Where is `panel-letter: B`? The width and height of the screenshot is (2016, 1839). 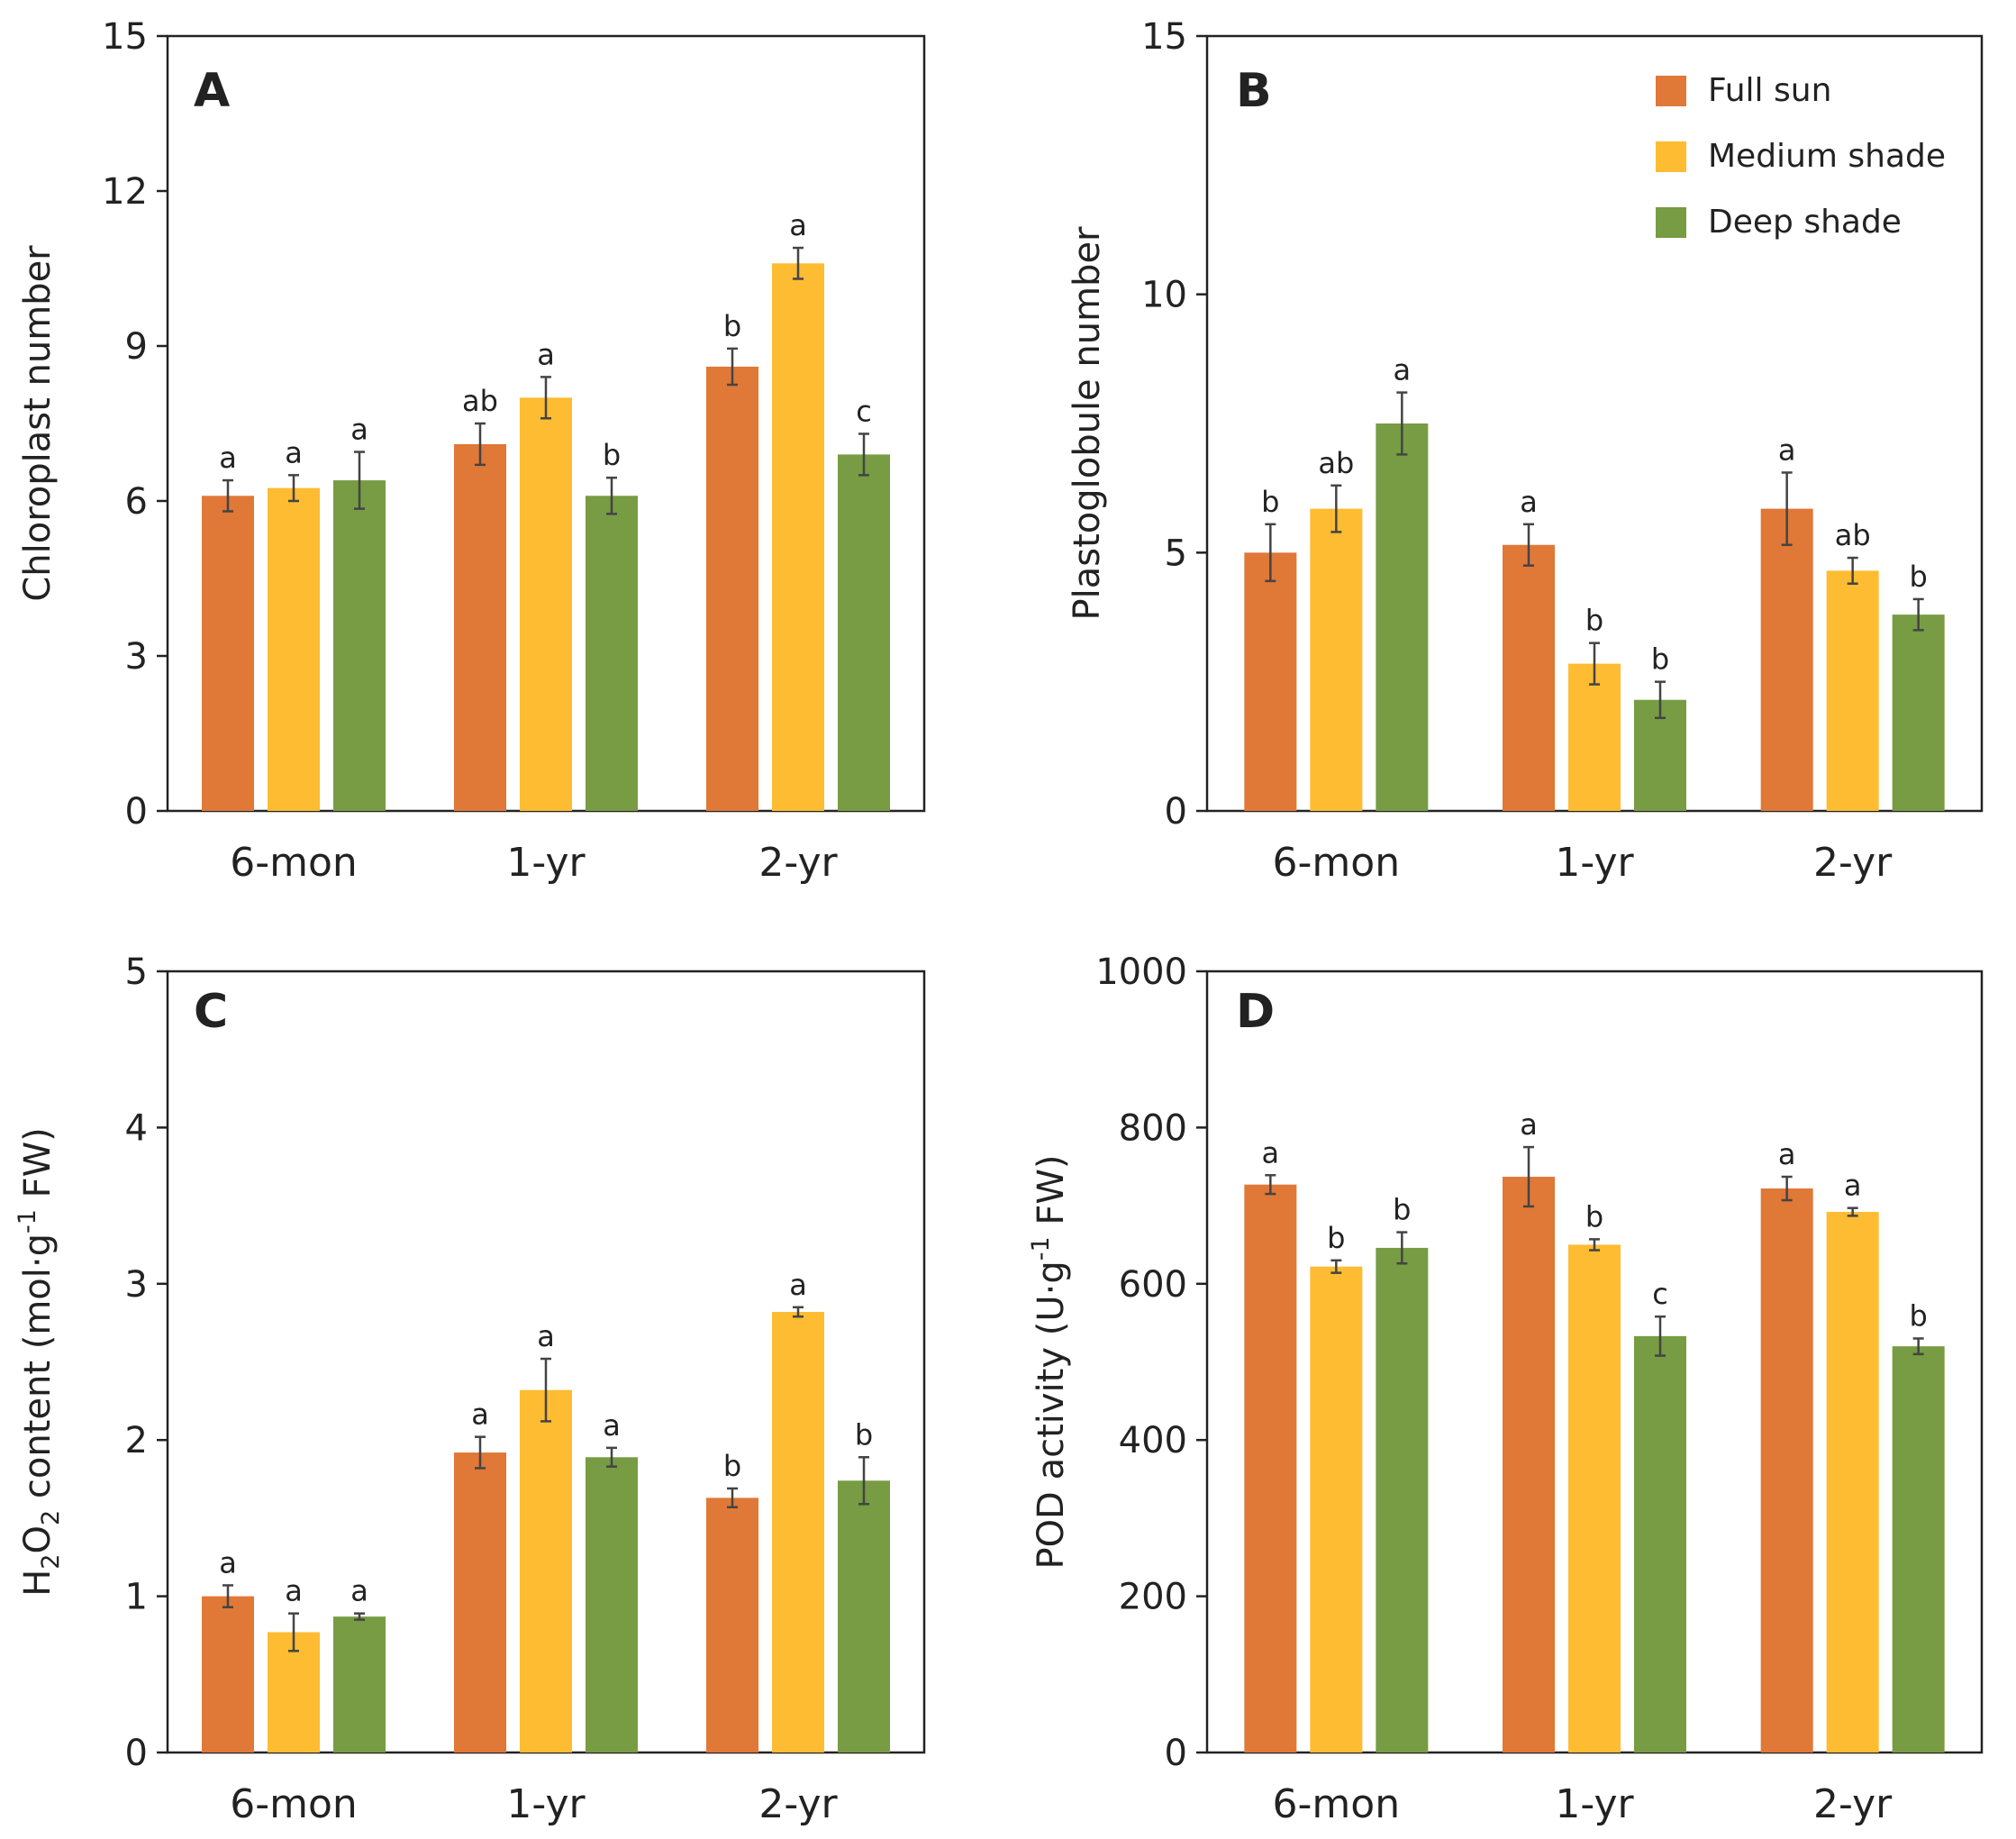 panel-letter: B is located at coordinates (1254, 91).